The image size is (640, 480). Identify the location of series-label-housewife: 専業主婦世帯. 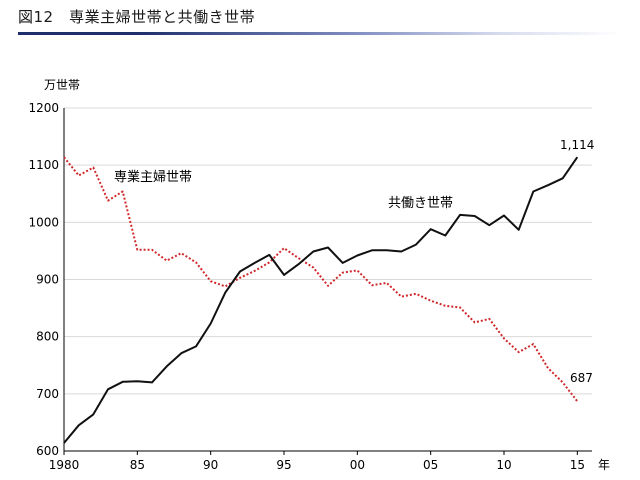
(153, 177).